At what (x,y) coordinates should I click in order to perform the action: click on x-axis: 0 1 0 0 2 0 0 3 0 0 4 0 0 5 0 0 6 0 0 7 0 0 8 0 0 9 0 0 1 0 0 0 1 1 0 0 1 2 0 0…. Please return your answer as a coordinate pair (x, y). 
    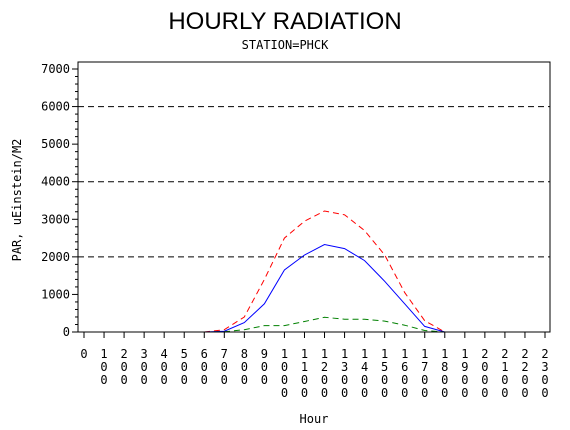
    Looking at the image, I should click on (314, 366).